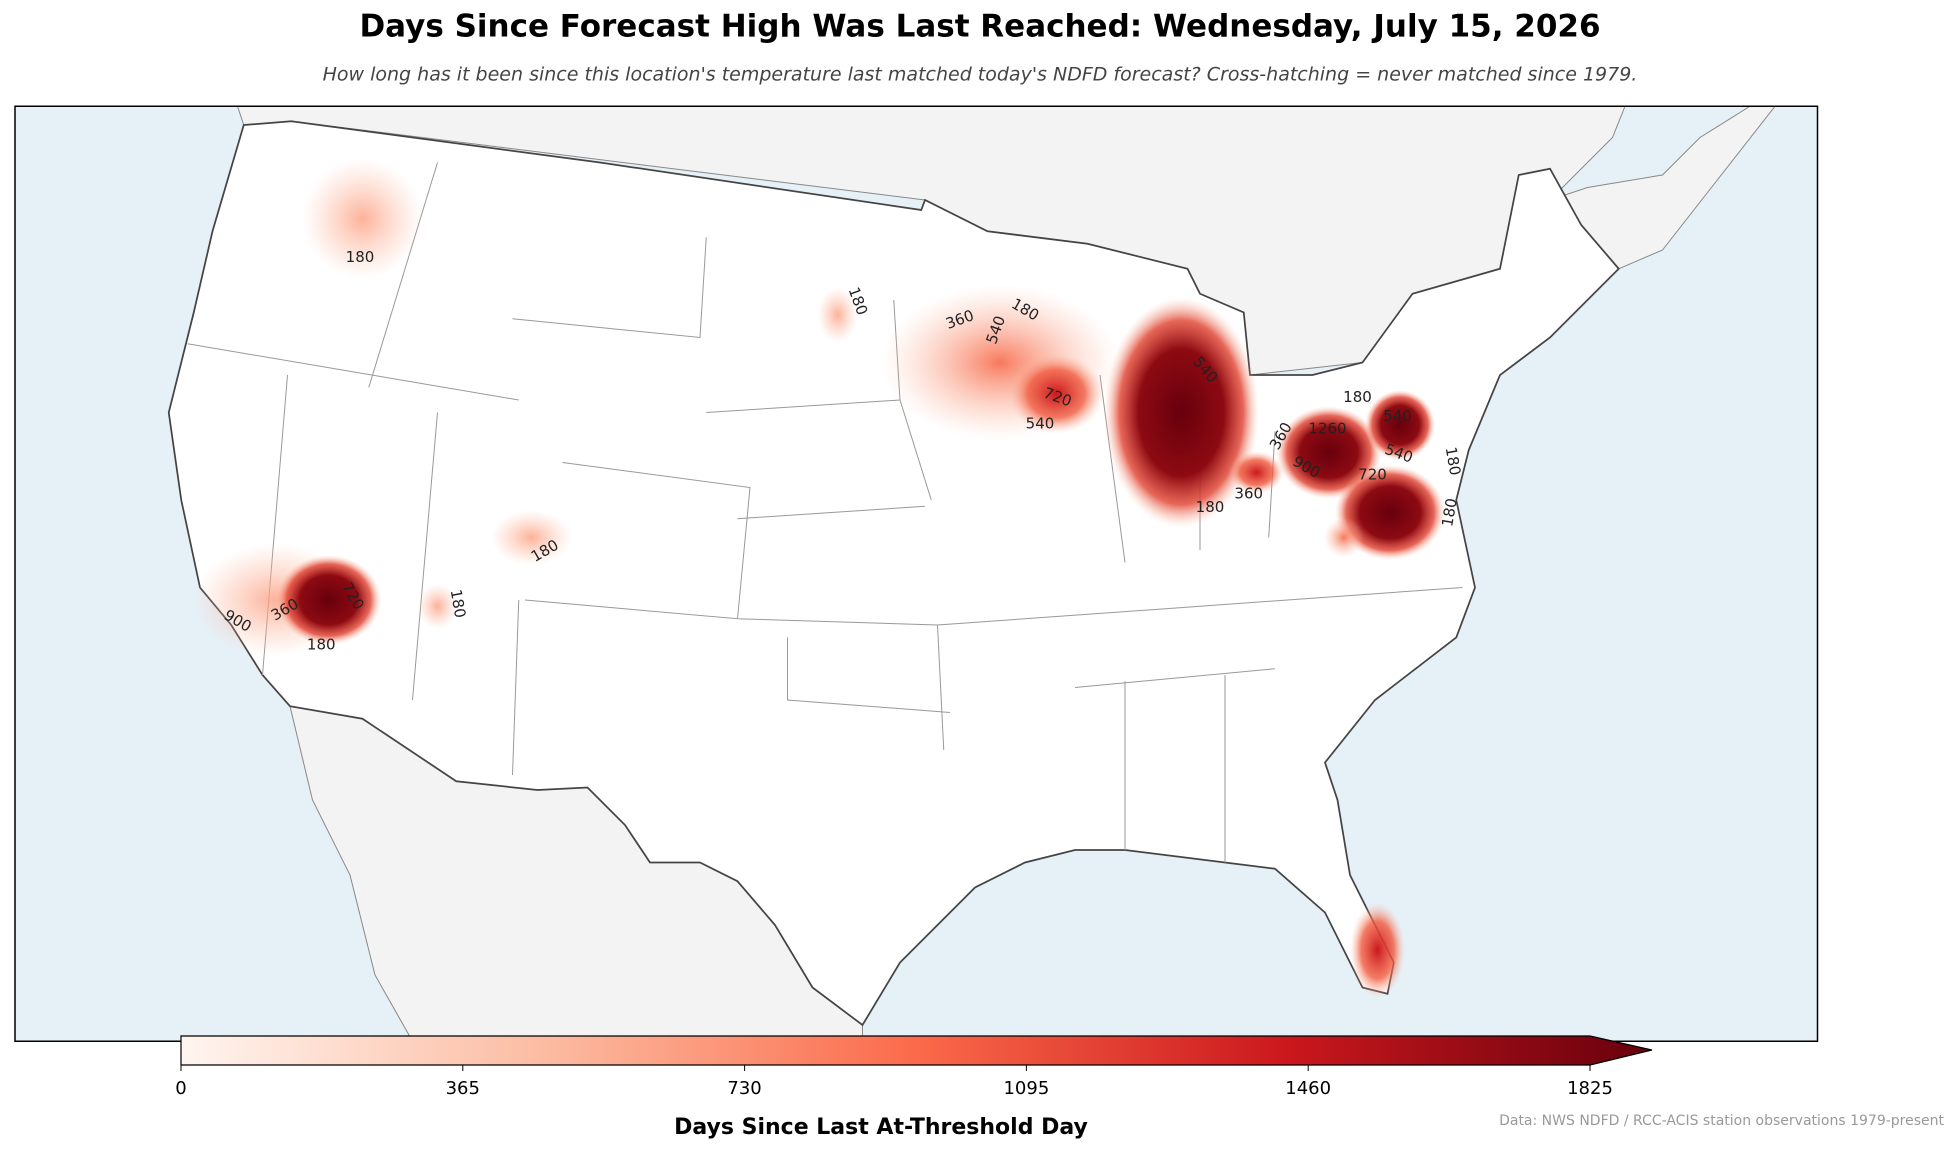 The image size is (1960, 1160). Describe the element at coordinates (1026, 1088) in the screenshot. I see `colorbar-tick-label: 1095` at that location.